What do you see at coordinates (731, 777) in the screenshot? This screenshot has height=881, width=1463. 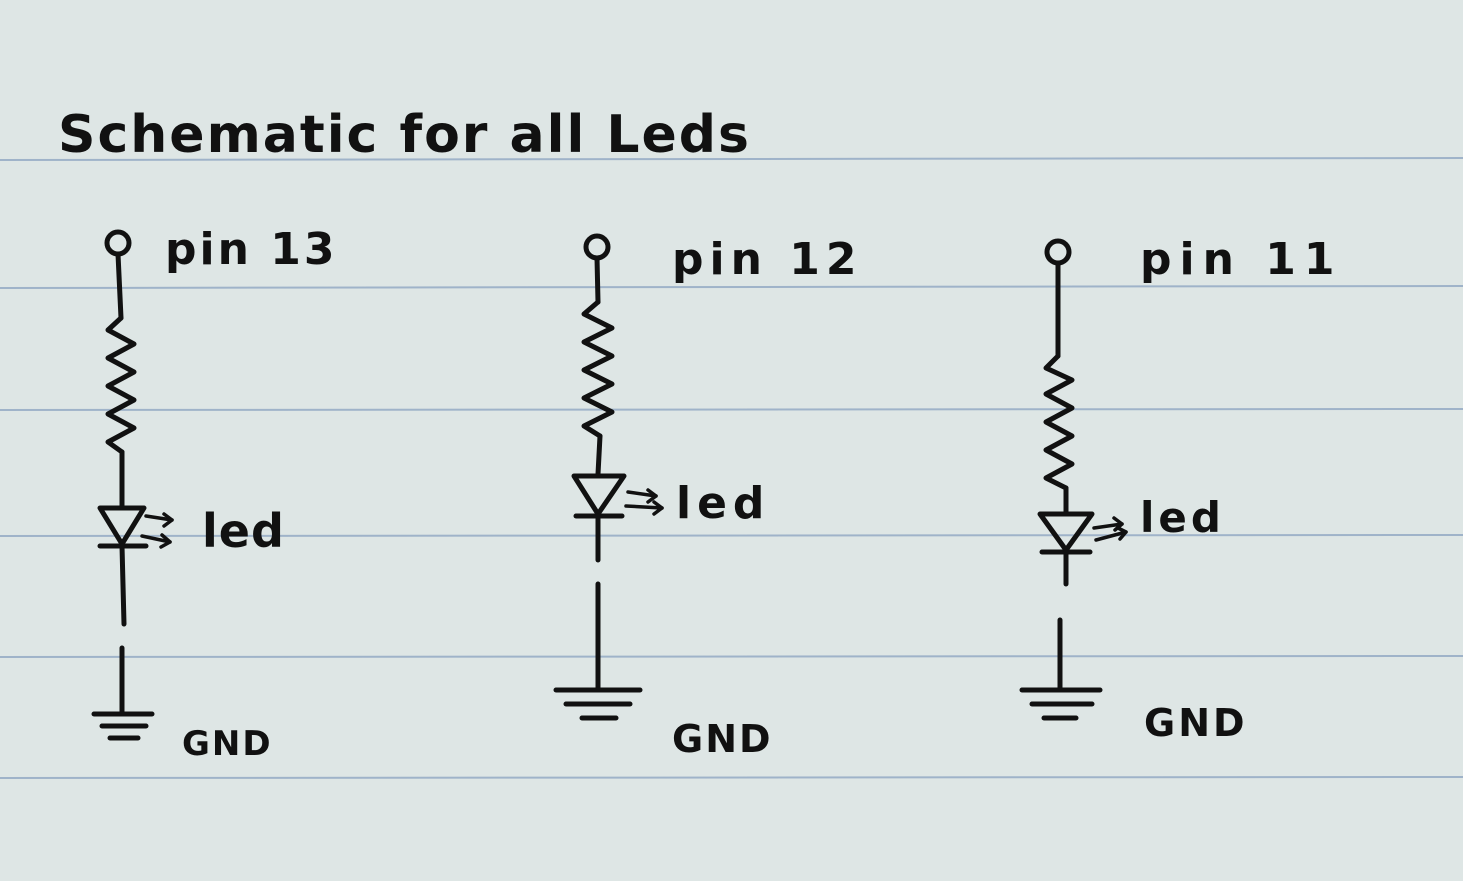 I see `ruled-line` at bounding box center [731, 777].